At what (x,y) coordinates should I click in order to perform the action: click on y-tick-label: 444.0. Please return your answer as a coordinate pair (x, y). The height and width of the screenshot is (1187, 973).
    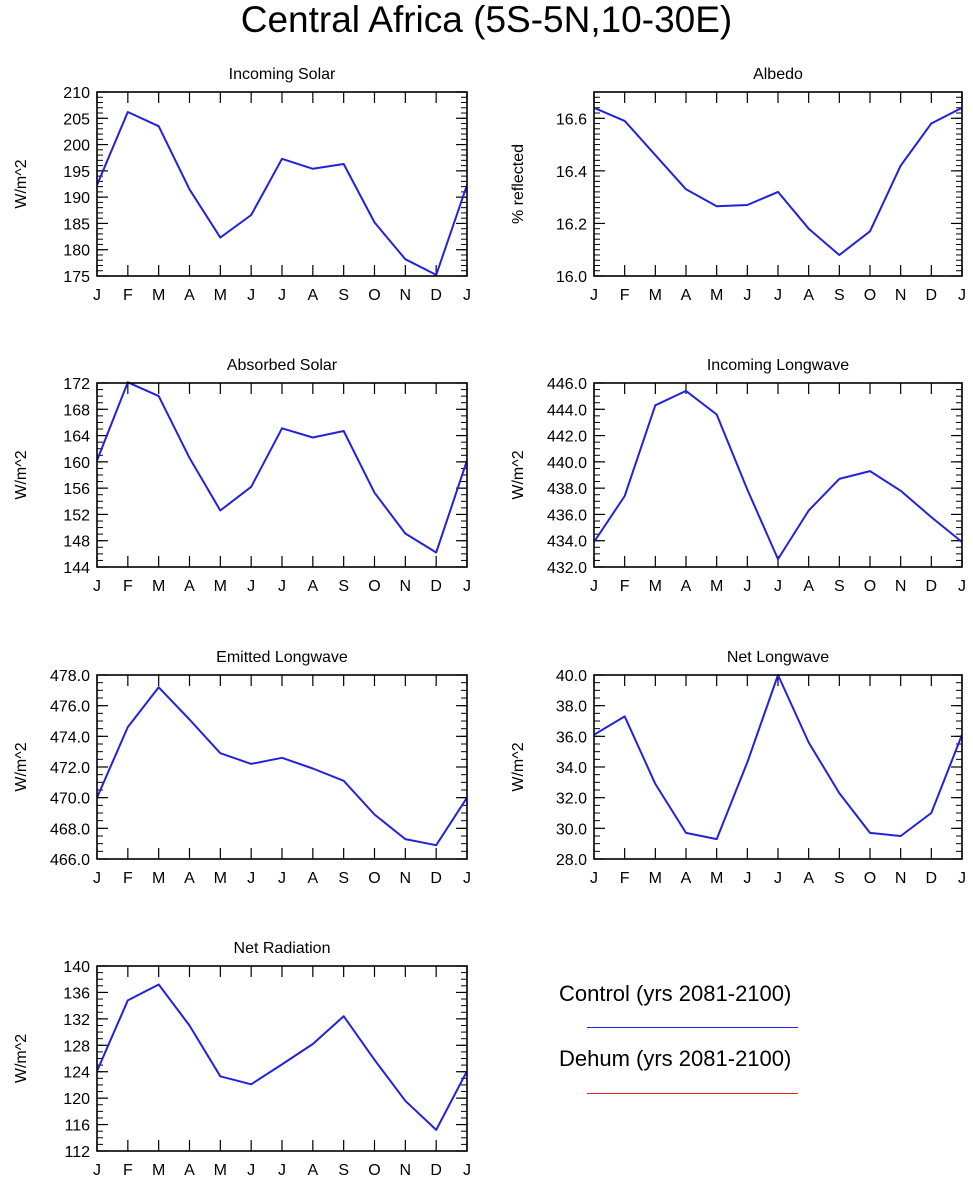
    Looking at the image, I should click on (567, 410).